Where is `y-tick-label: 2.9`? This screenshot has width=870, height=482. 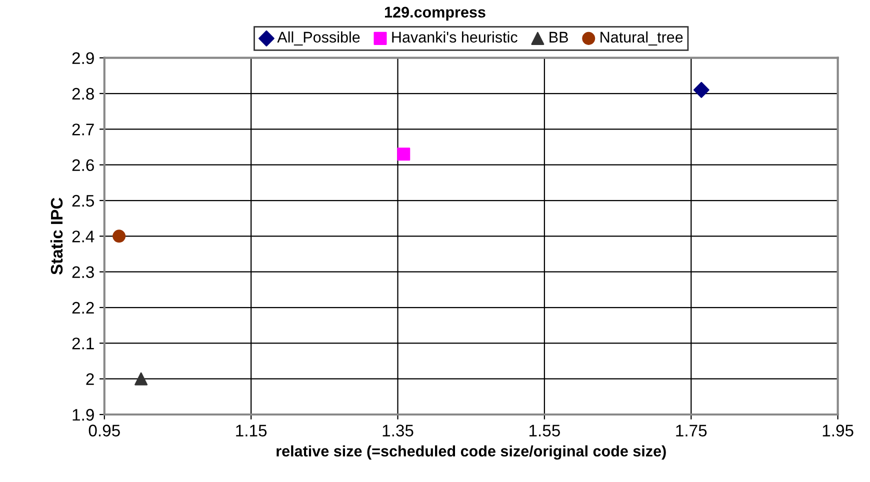 y-tick-label: 2.9 is located at coordinates (83, 58).